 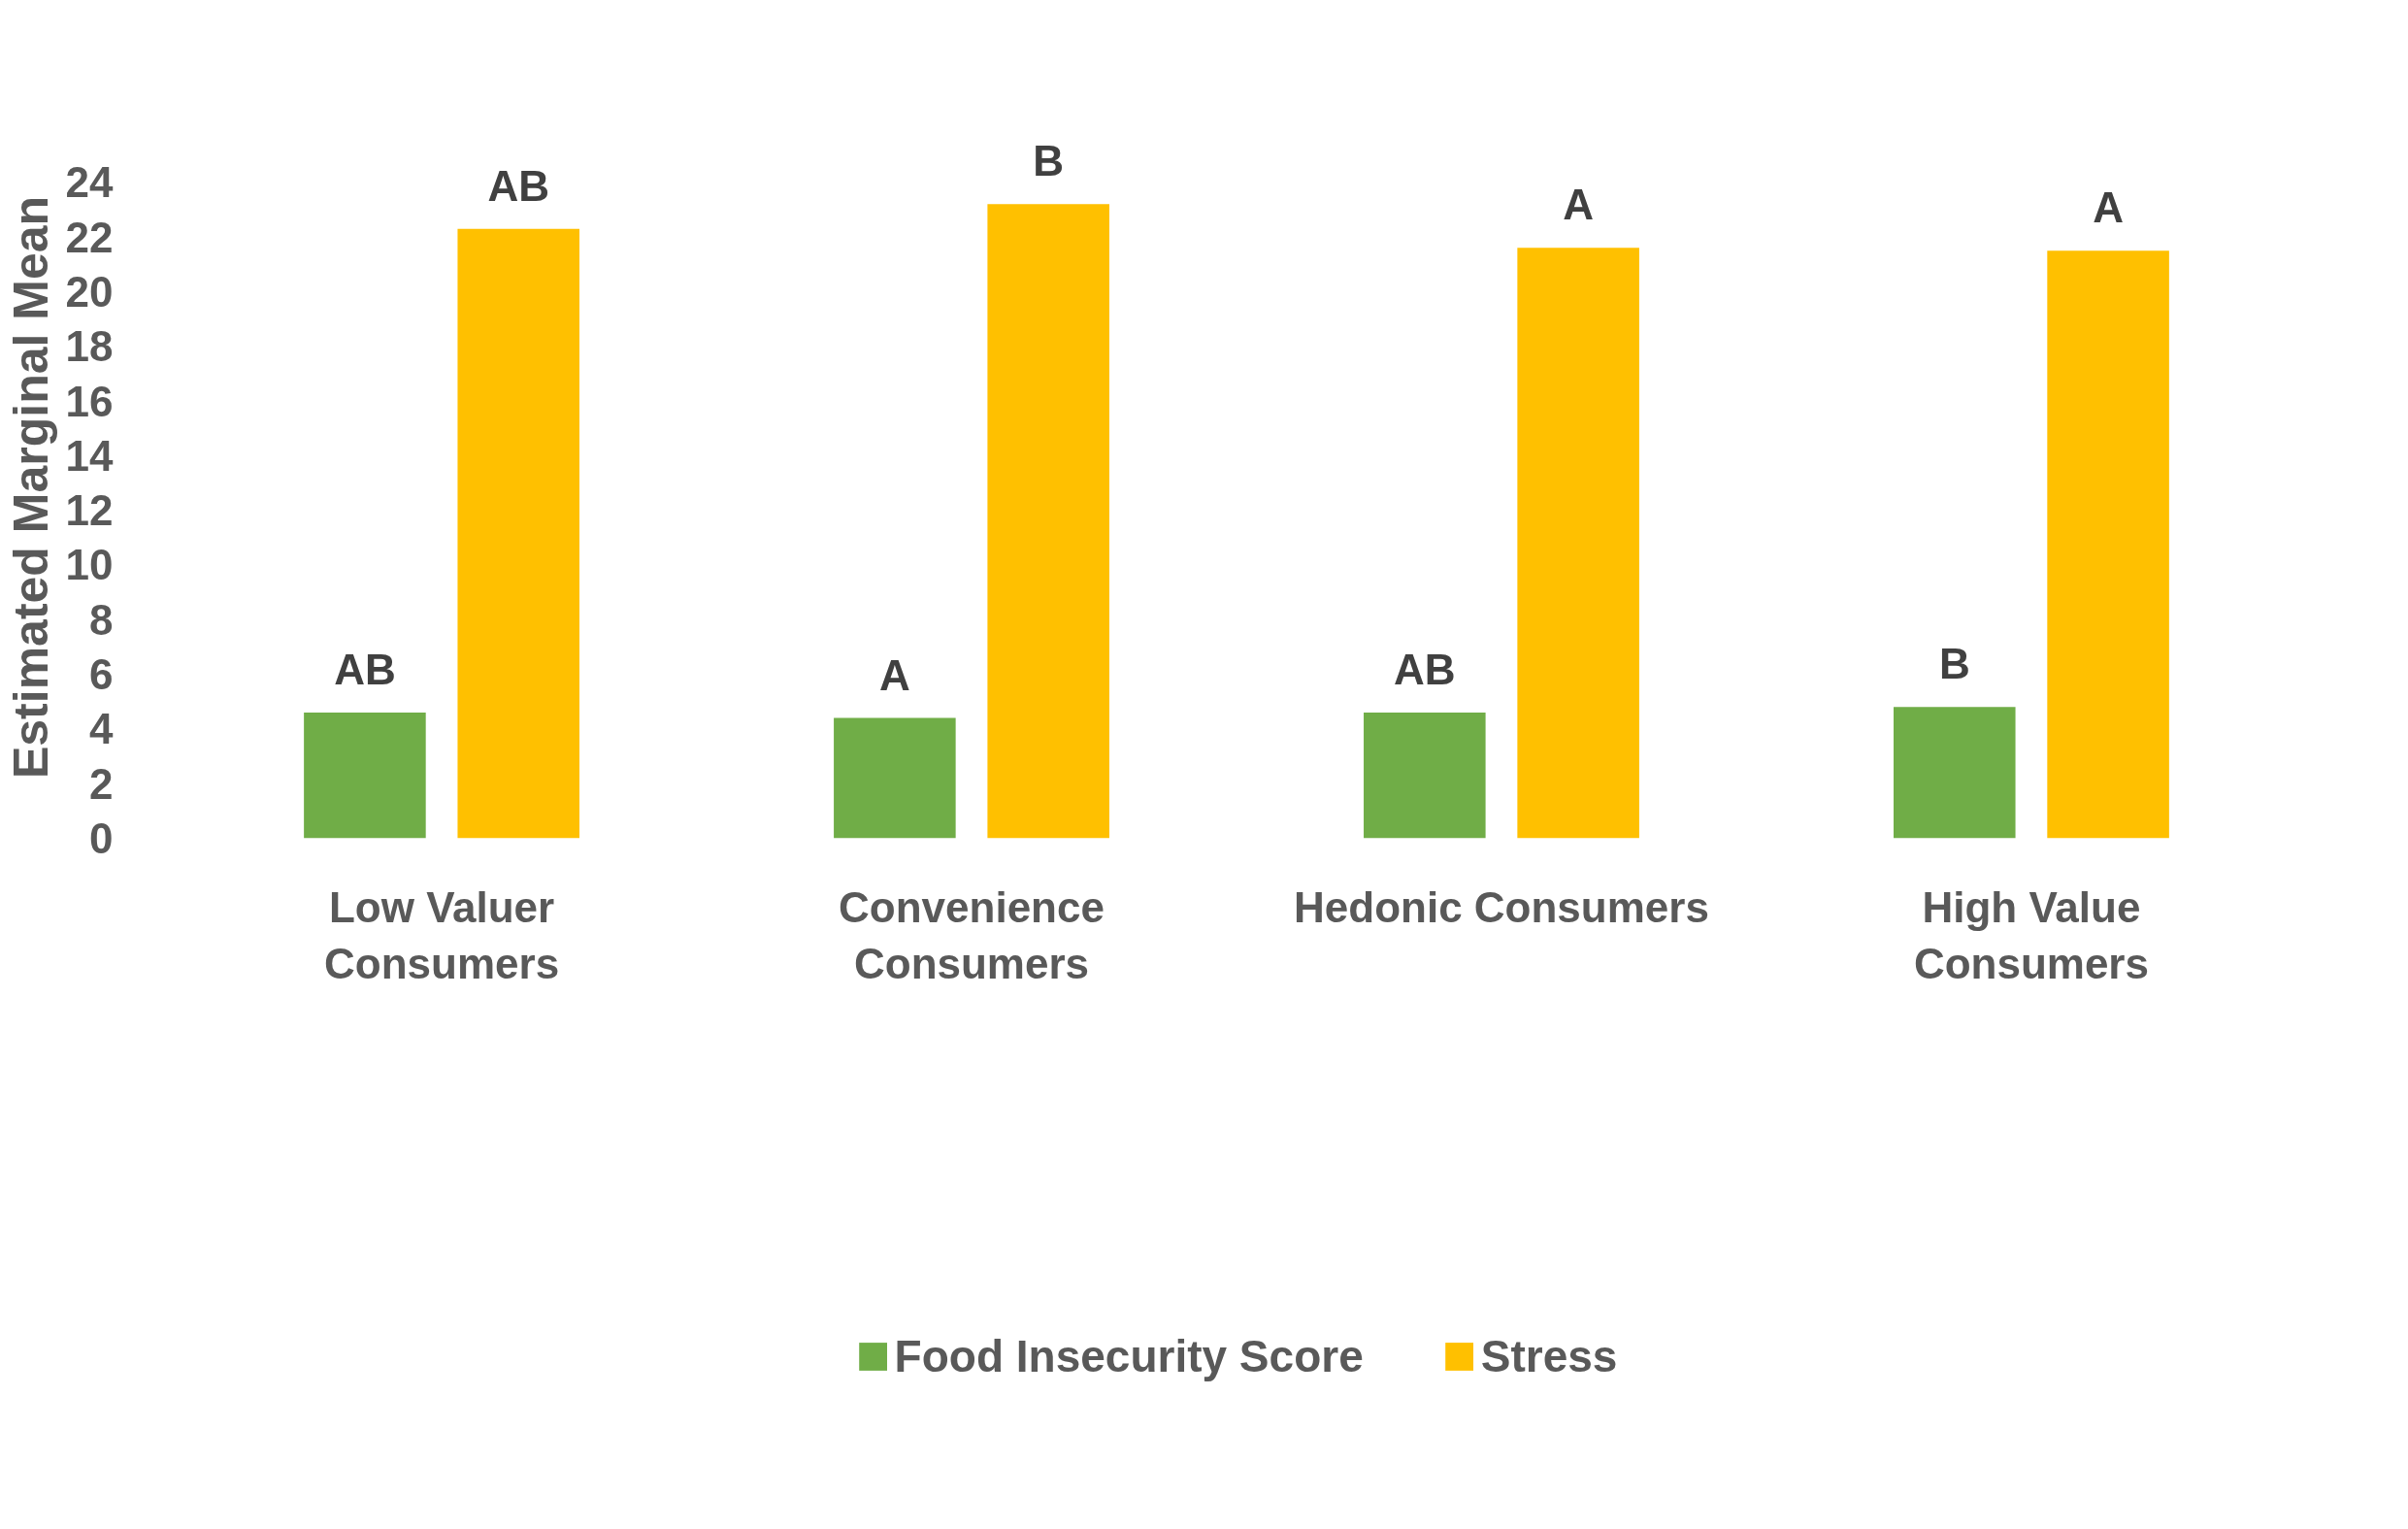 What do you see at coordinates (89, 291) in the screenshot?
I see `y-tick-label: 20` at bounding box center [89, 291].